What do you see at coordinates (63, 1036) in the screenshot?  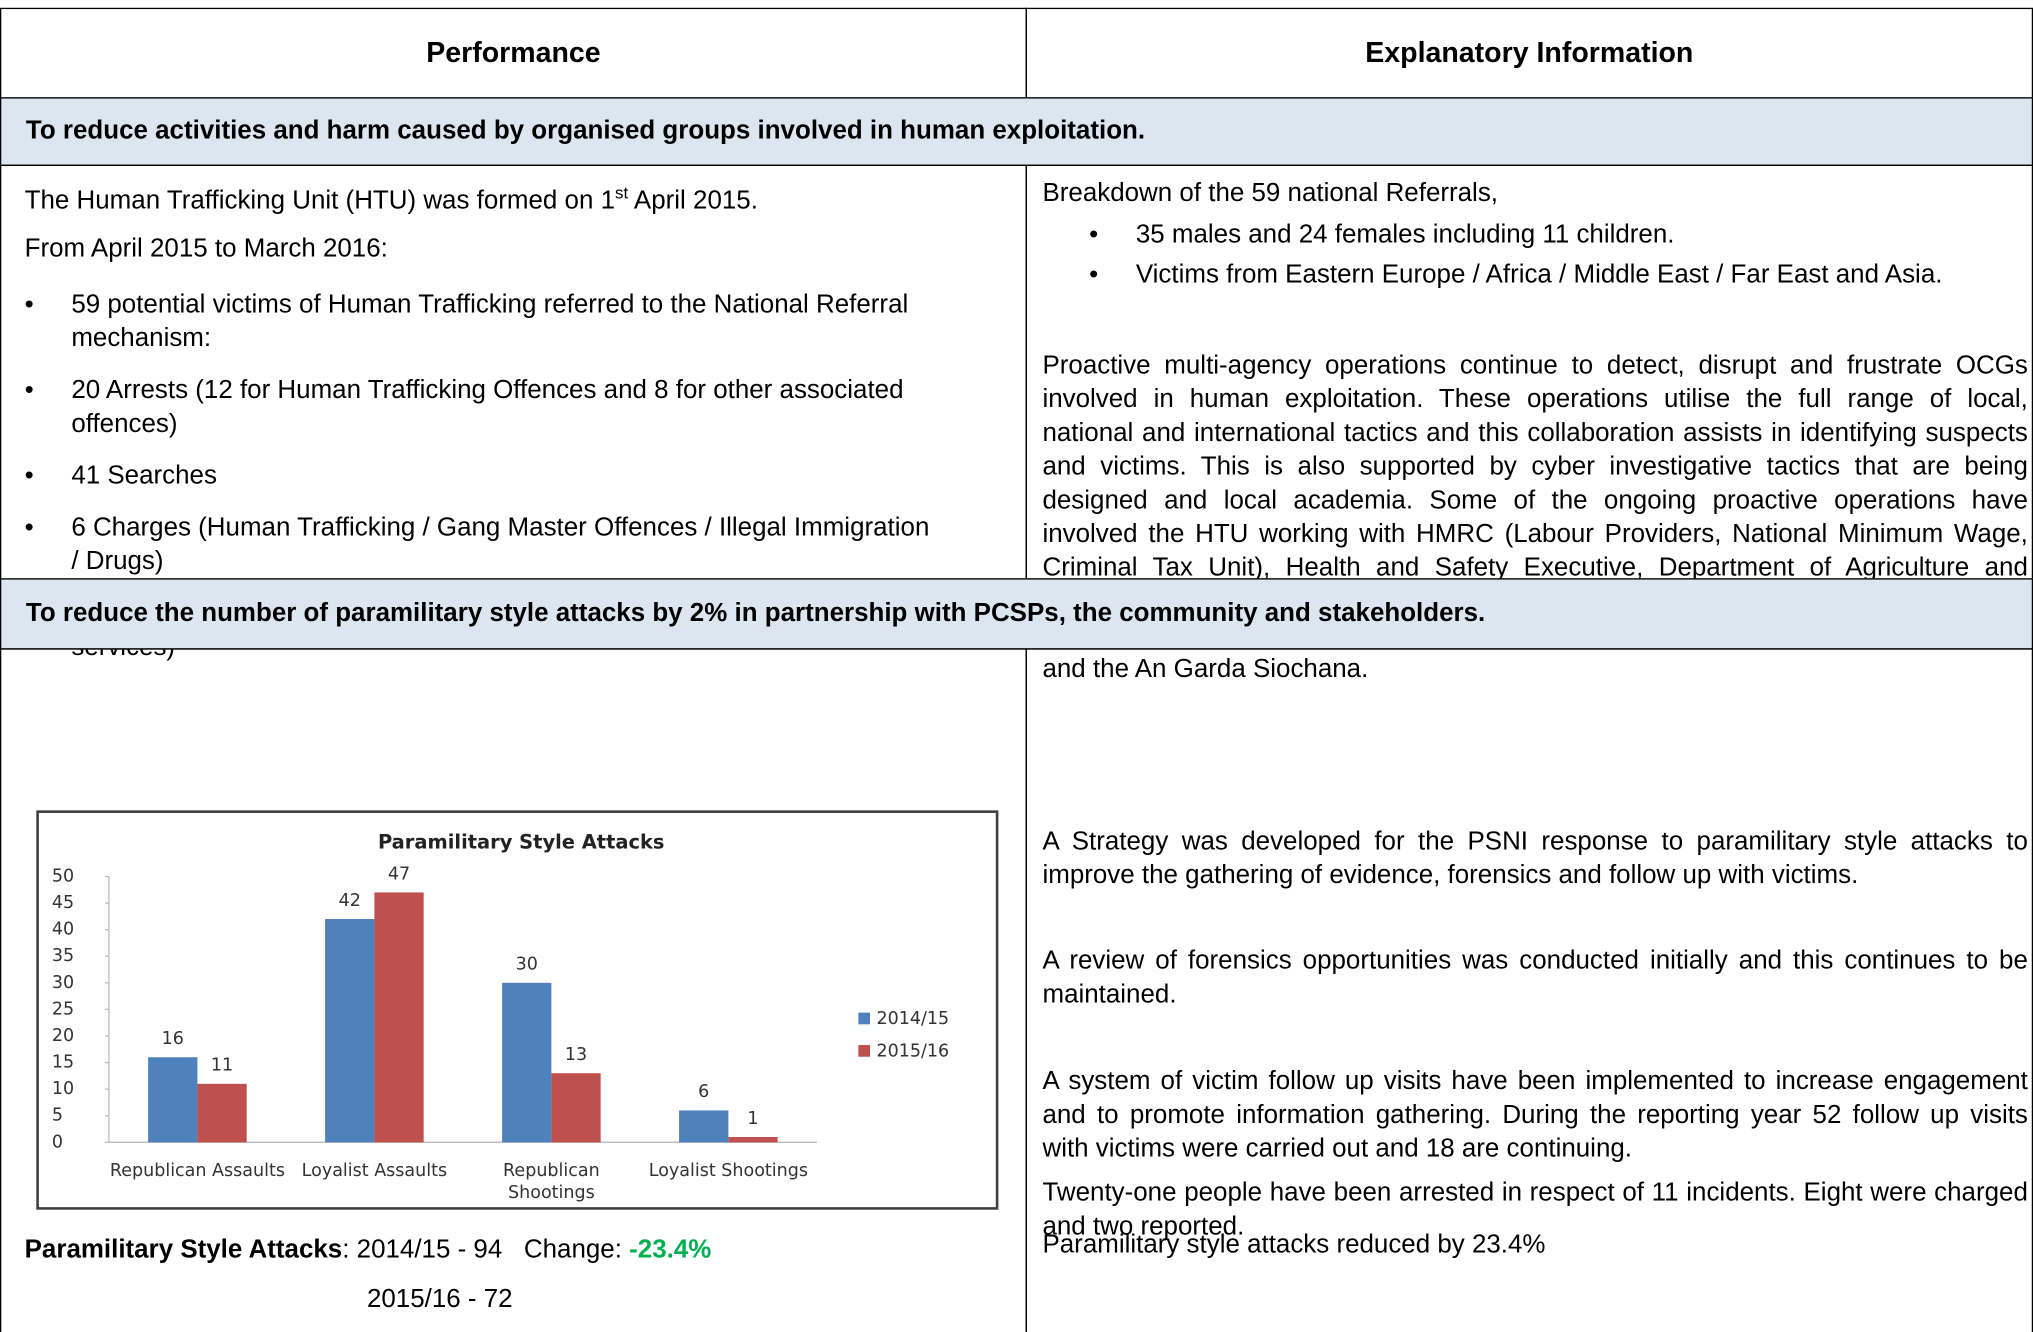 I see `y-tick-label: 20` at bounding box center [63, 1036].